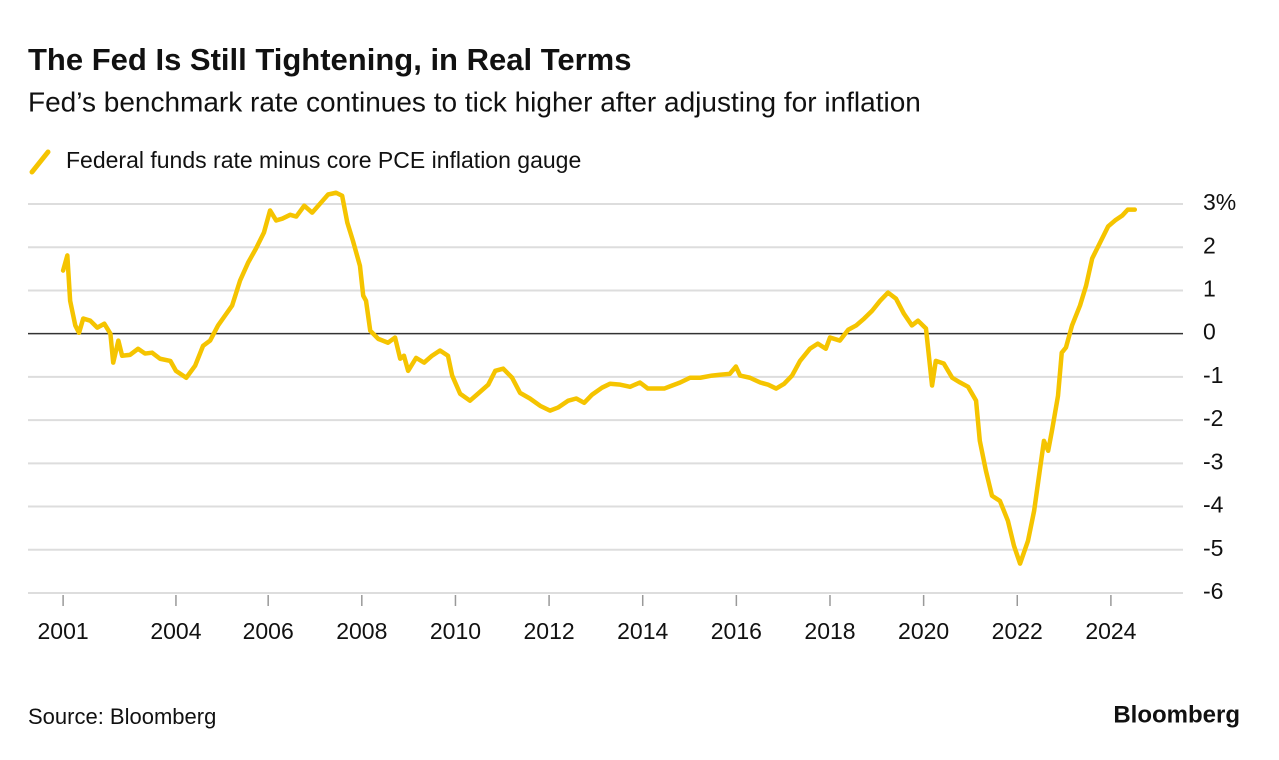 Image resolution: width=1279 pixels, height=760 pixels. I want to click on brand-logo: Bloomberg, so click(1176, 714).